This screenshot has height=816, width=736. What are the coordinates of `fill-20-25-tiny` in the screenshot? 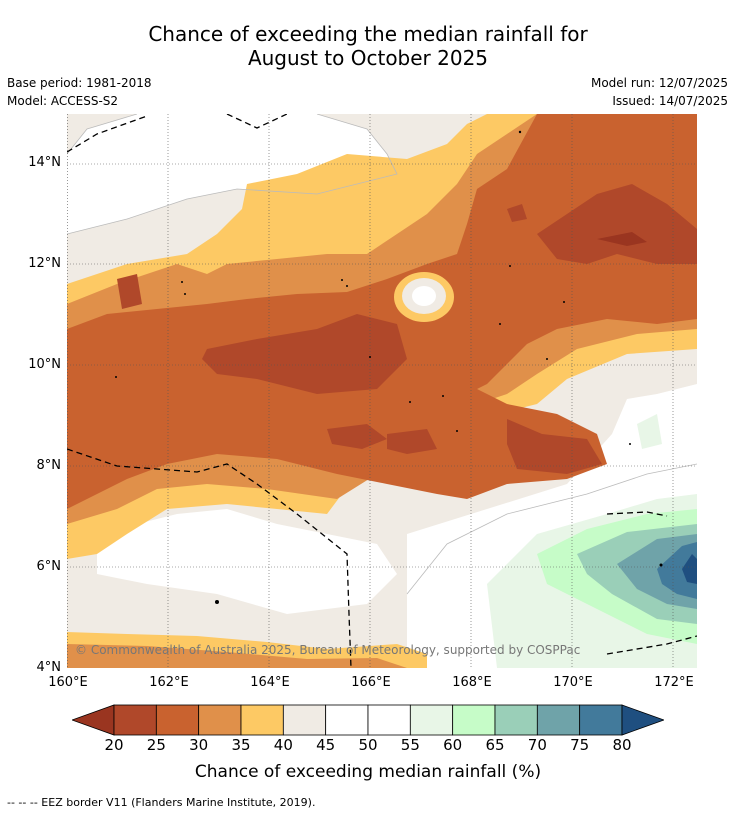 It's located at (517, 213).